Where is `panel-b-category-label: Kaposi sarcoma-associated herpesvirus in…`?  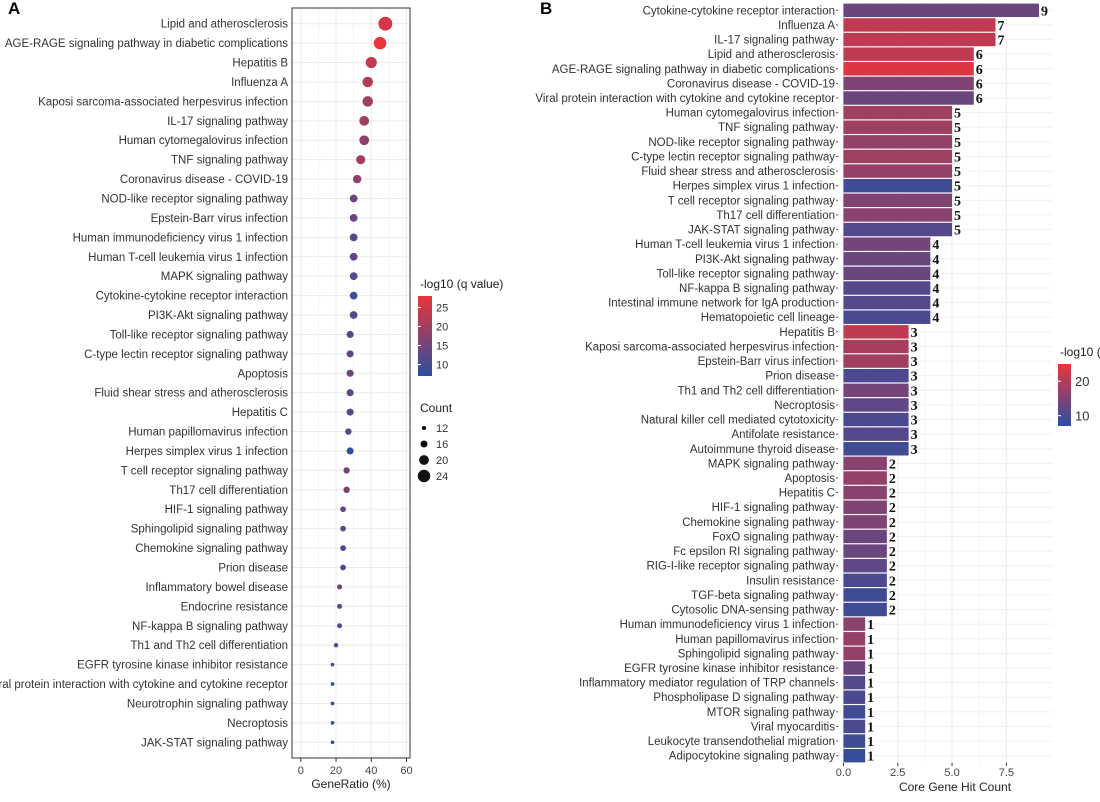
panel-b-category-label: Kaposi sarcoma-associated herpesvirus in… is located at coordinates (710, 347).